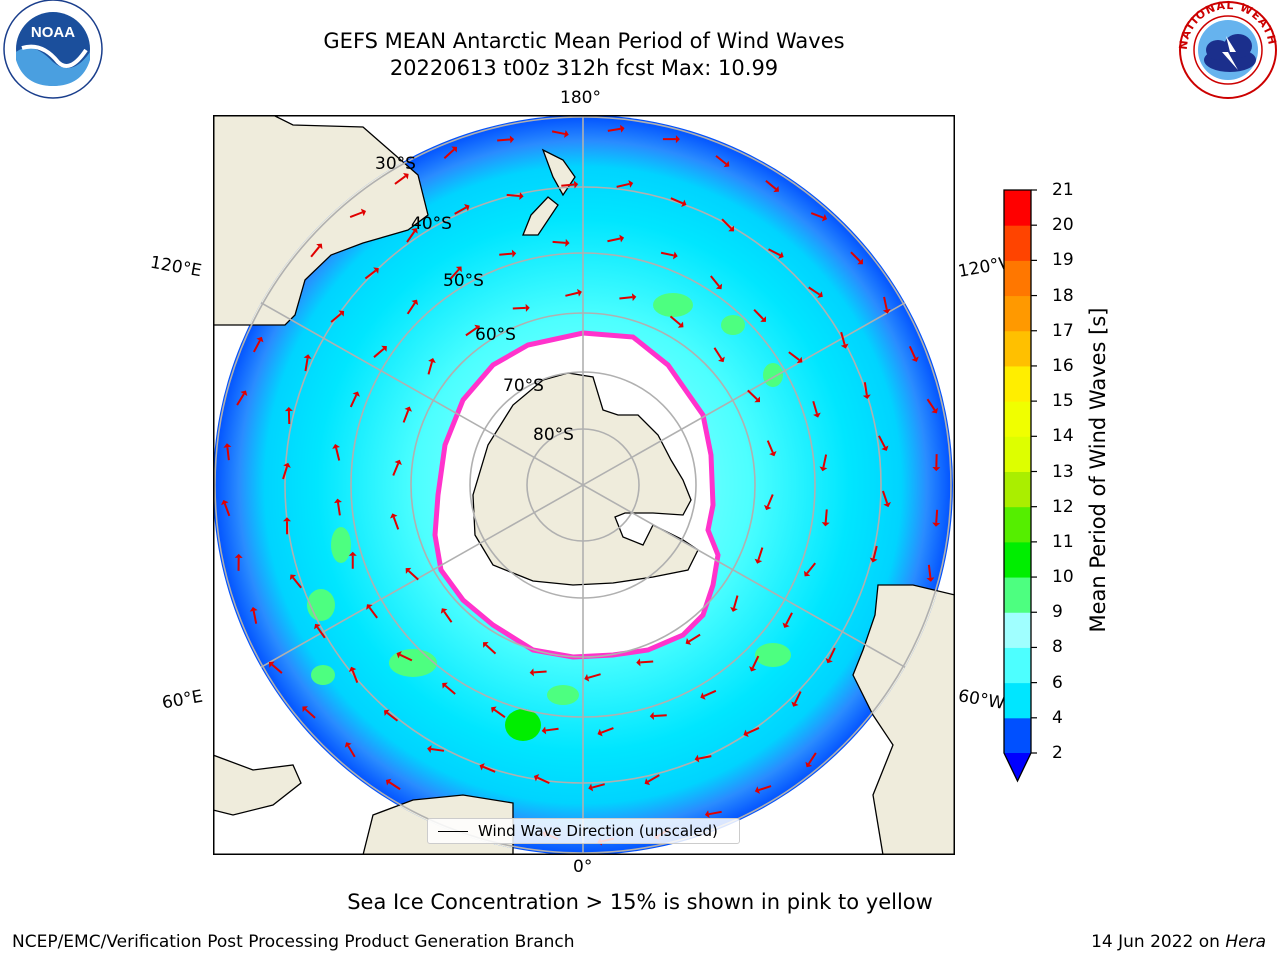 Image resolution: width=1280 pixels, height=960 pixels. What do you see at coordinates (474, 299) in the screenshot?
I see `latitude-labels: 30°S 40°S 50°S 60°S 70°S 80°S` at bounding box center [474, 299].